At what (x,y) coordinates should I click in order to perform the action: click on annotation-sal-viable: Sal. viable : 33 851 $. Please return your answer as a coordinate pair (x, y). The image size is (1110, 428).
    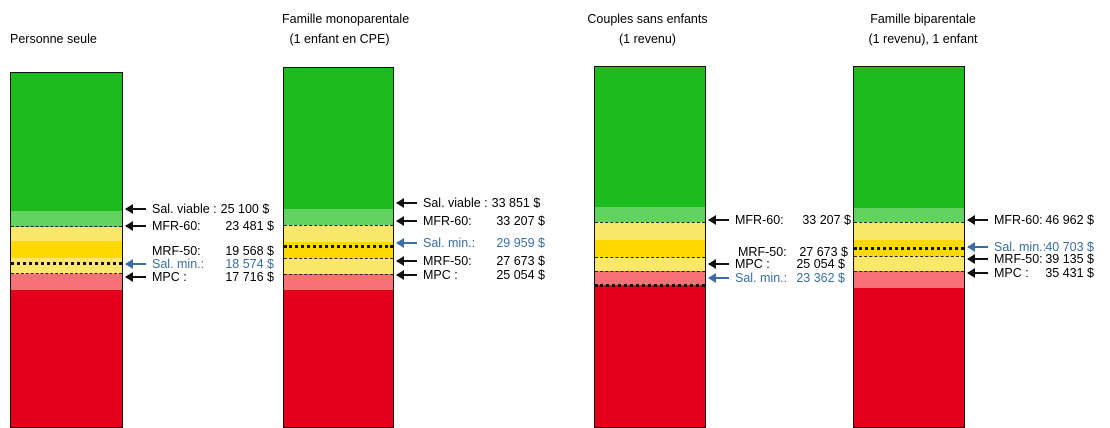
    Looking at the image, I should click on (468, 203).